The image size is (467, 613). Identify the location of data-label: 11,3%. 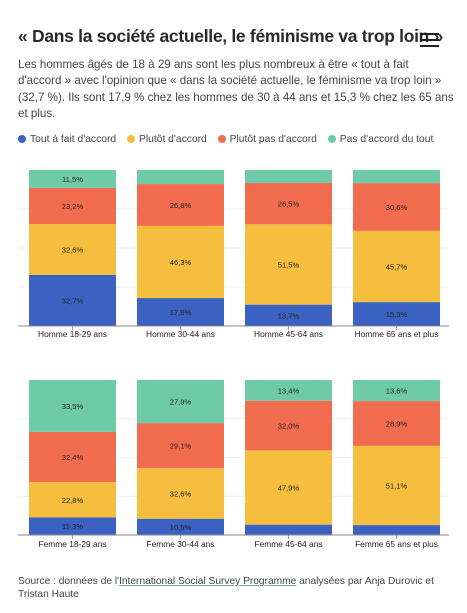
(72, 526).